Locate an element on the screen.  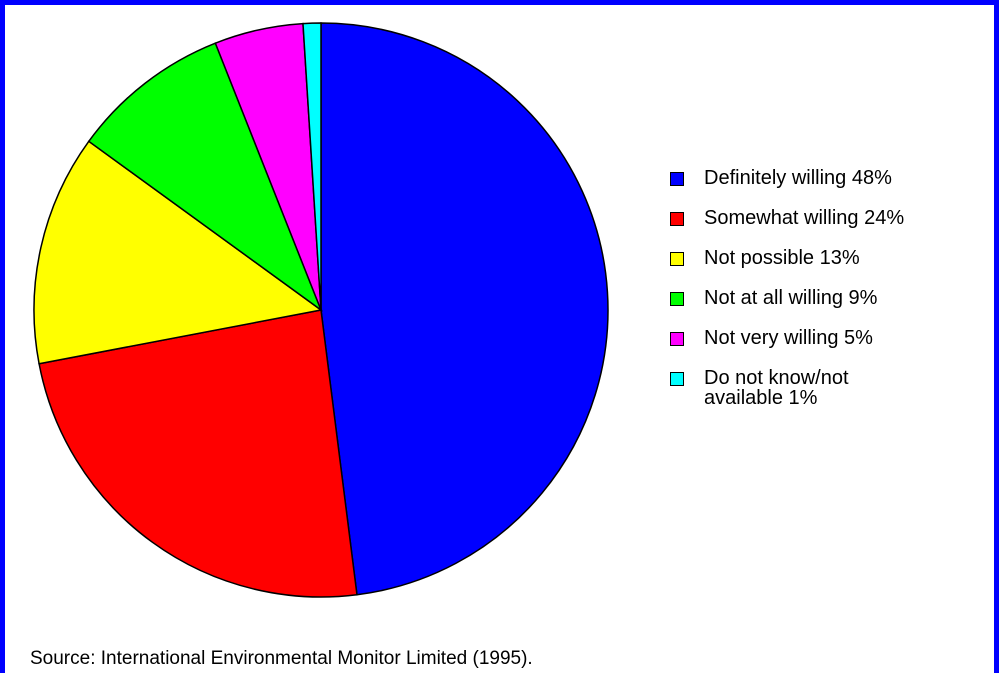
legend-value: 13% is located at coordinates (839, 258).